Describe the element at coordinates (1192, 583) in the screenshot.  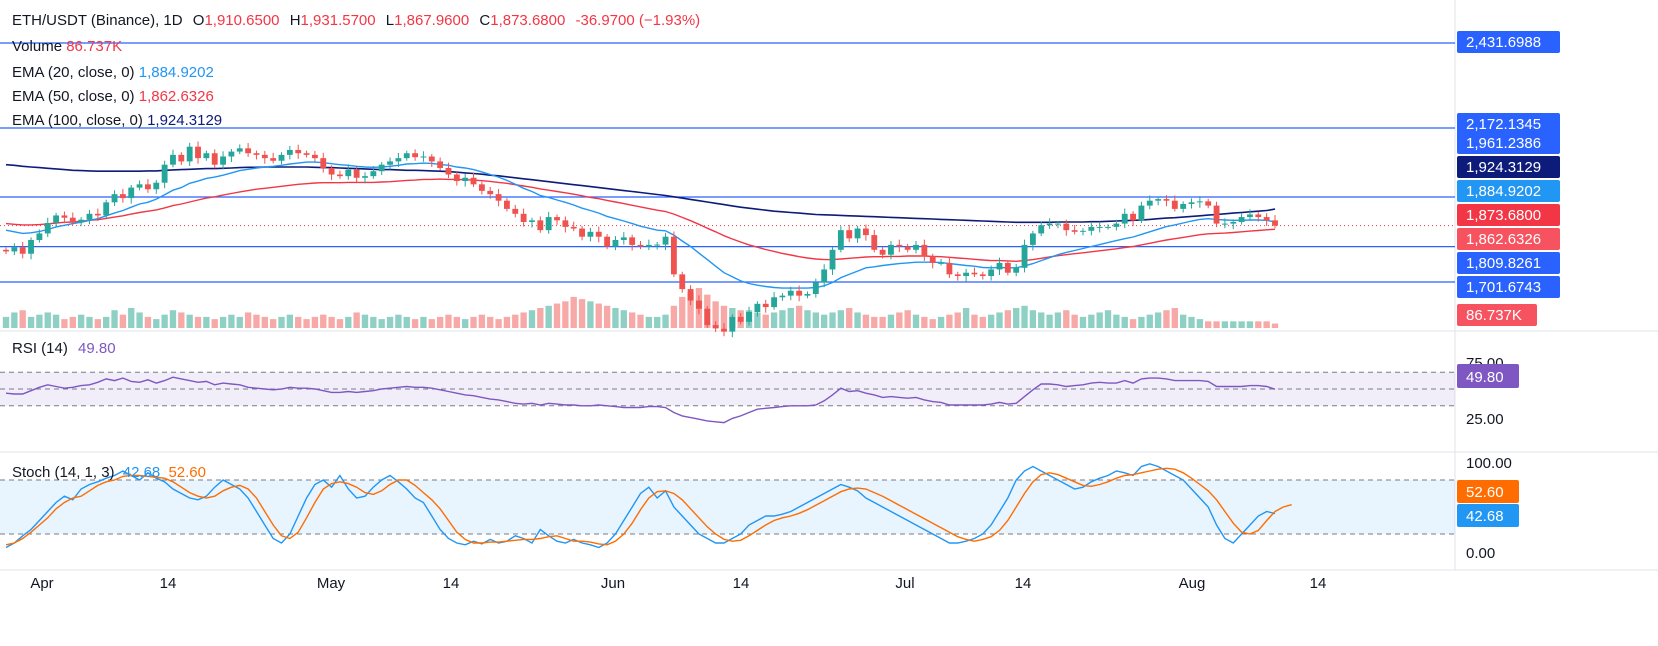
I see `time-axis-label: Aug` at that location.